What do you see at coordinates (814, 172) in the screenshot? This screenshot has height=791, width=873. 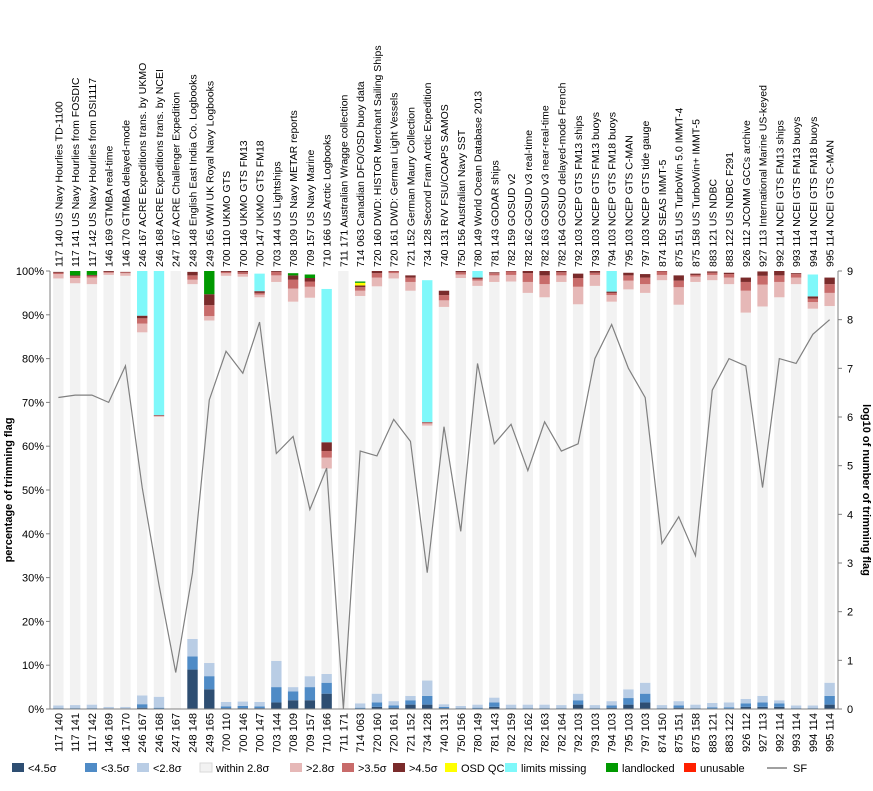 I see `top-category-description: NCEI GTS FM18 buoys` at bounding box center [814, 172].